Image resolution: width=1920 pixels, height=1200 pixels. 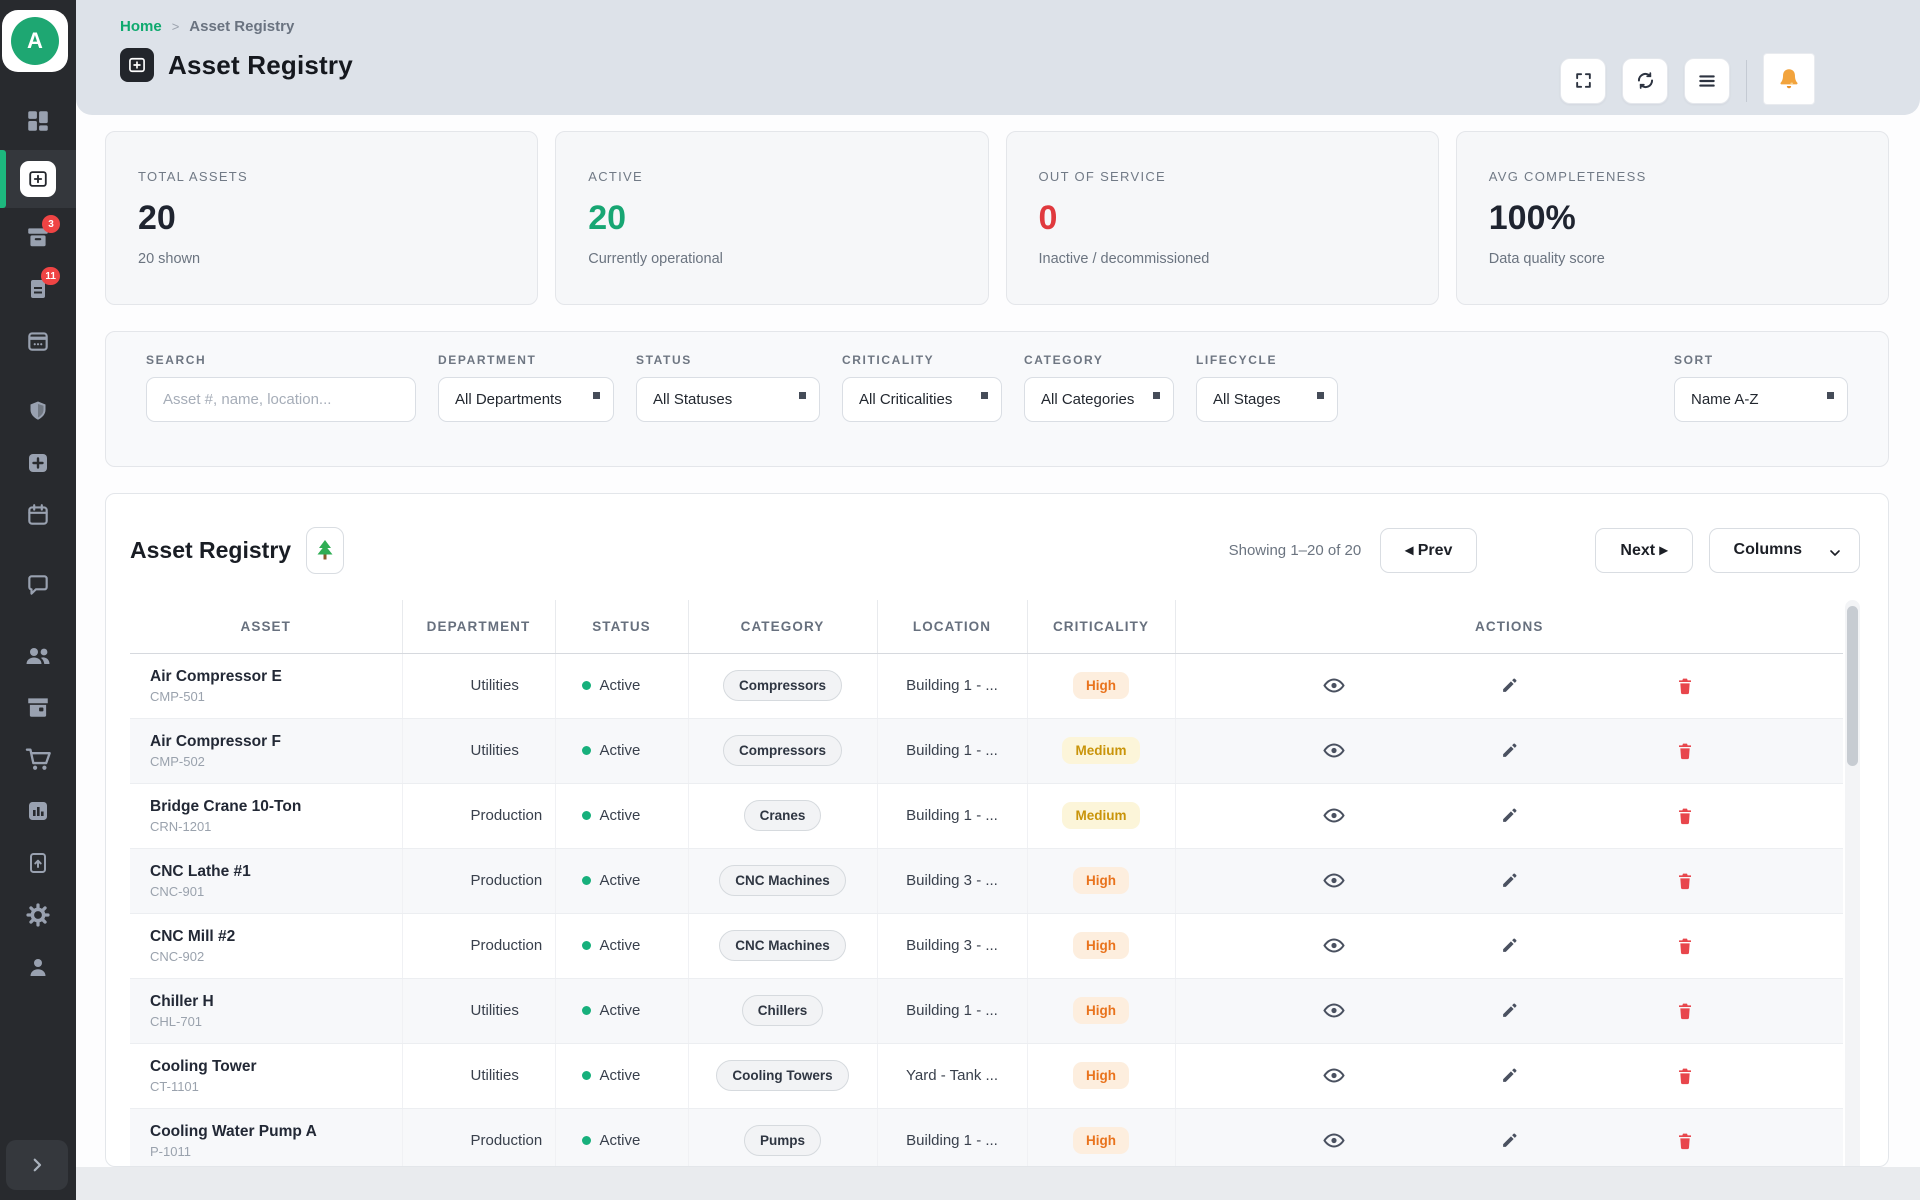 I want to click on sidebar-item-documents: 11, so click(x=38, y=285).